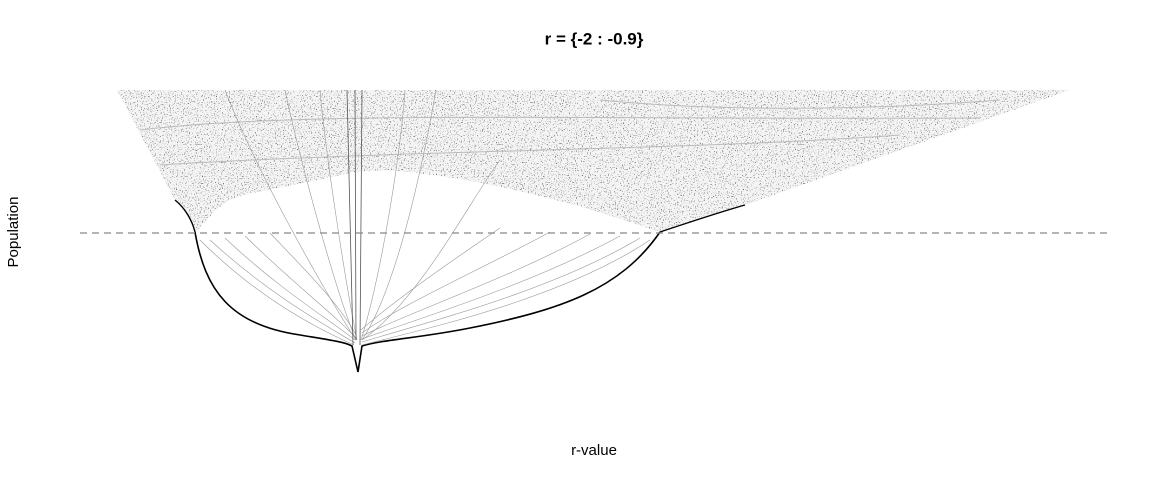 The image size is (1152, 480). I want to click on chaos-band, so click(570, 132).